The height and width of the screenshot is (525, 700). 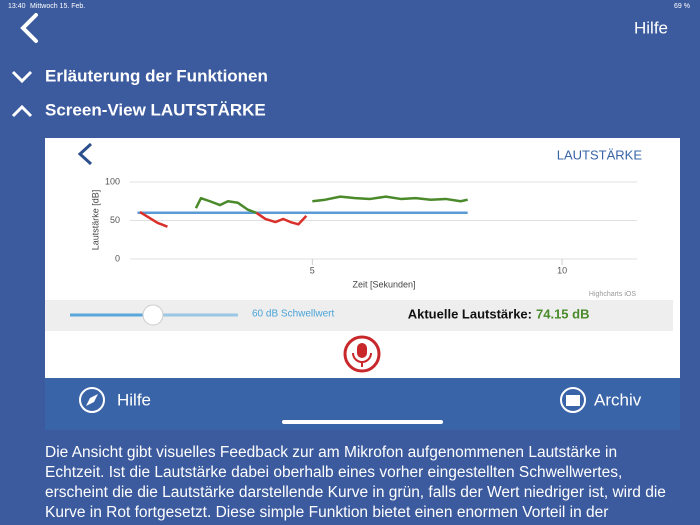 I want to click on y-tick-label: 50, so click(x=115, y=220).